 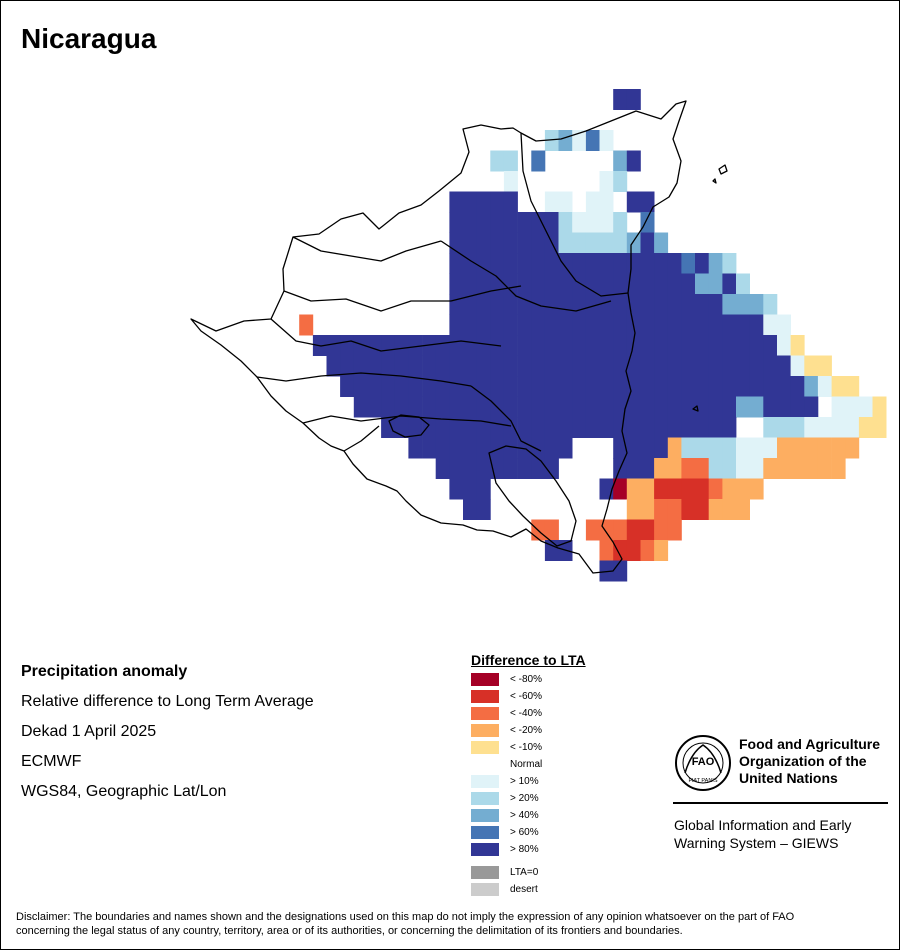 I want to click on info-heading: Precipitation anomaly, so click(x=104, y=671).